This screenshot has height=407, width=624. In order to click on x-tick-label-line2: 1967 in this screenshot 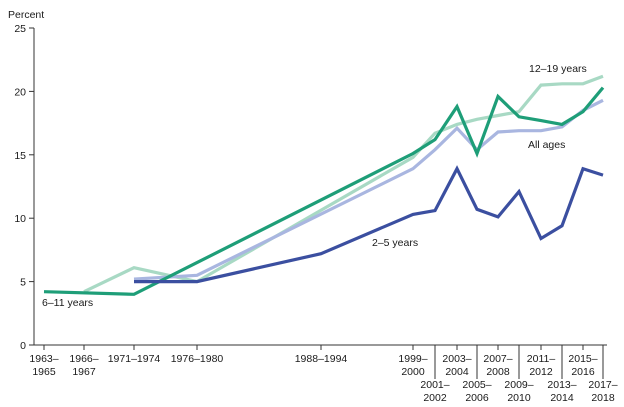, I will do `click(84, 372)`.